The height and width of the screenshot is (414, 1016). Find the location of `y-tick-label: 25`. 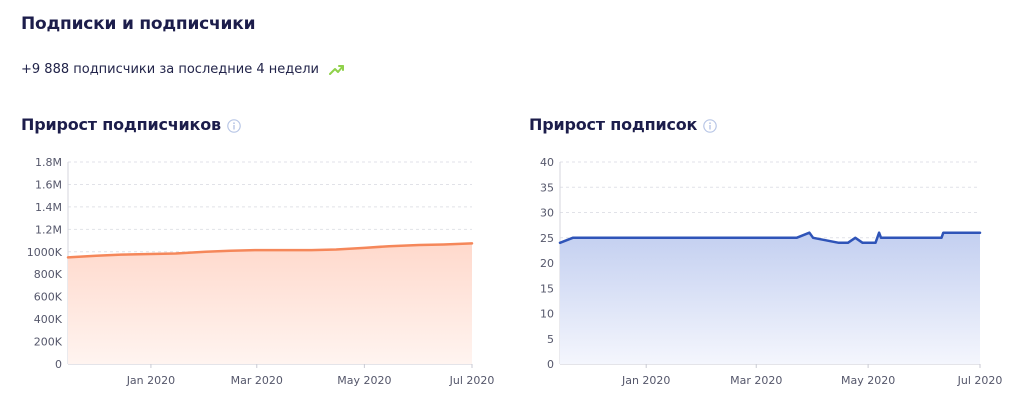

y-tick-label: 25 is located at coordinates (547, 238).